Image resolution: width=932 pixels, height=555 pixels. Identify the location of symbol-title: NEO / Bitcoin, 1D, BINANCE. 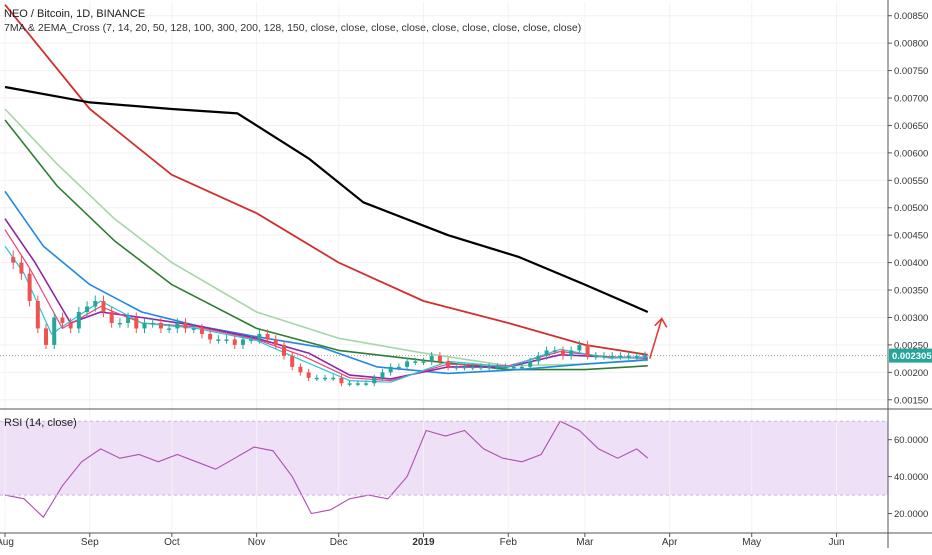
(75, 14).